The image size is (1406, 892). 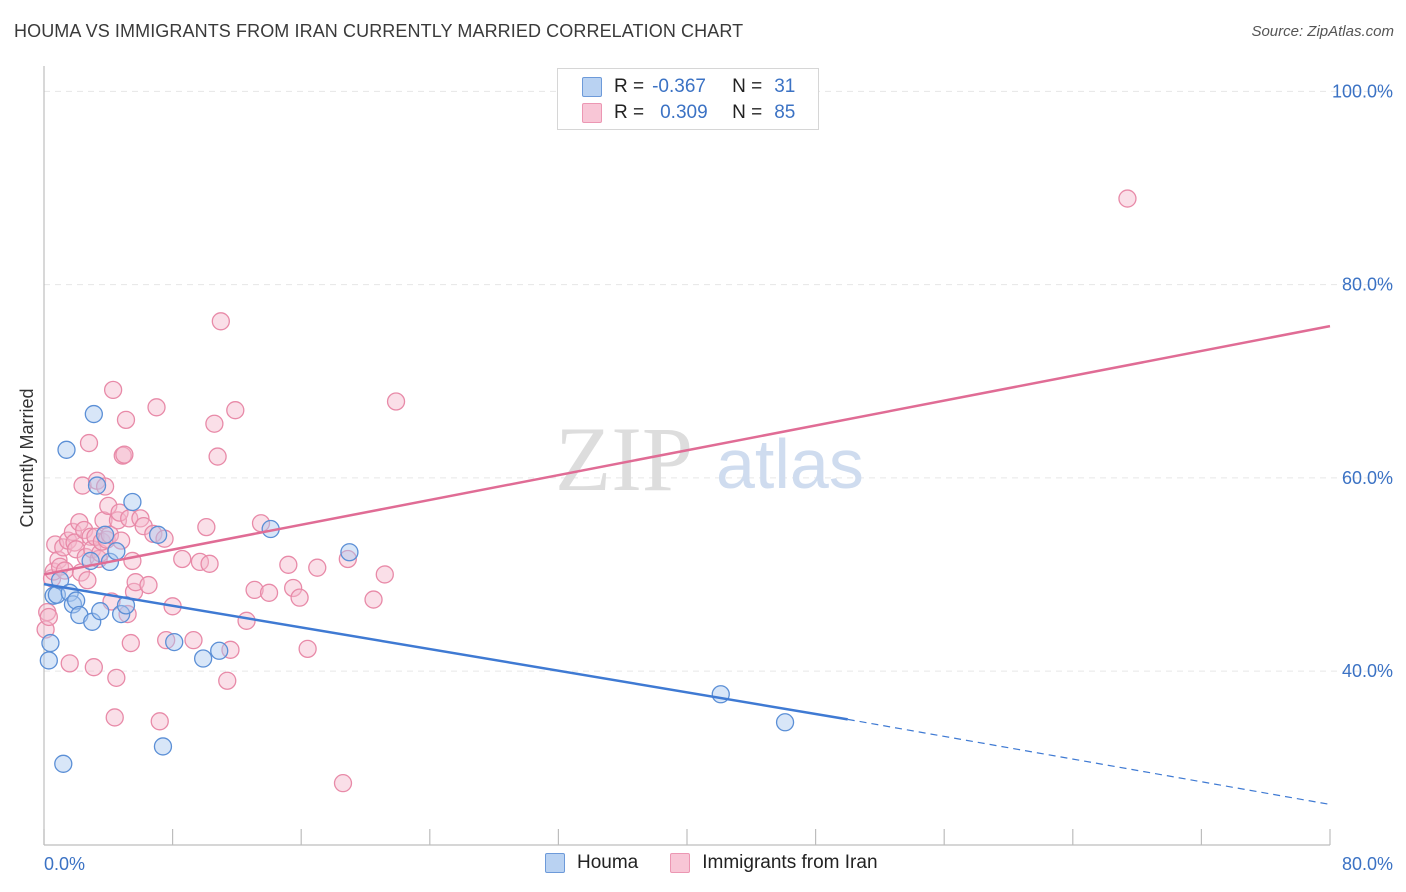 What do you see at coordinates (785, 112) in the screenshot?
I see `legend-n-value: 85` at bounding box center [785, 112].